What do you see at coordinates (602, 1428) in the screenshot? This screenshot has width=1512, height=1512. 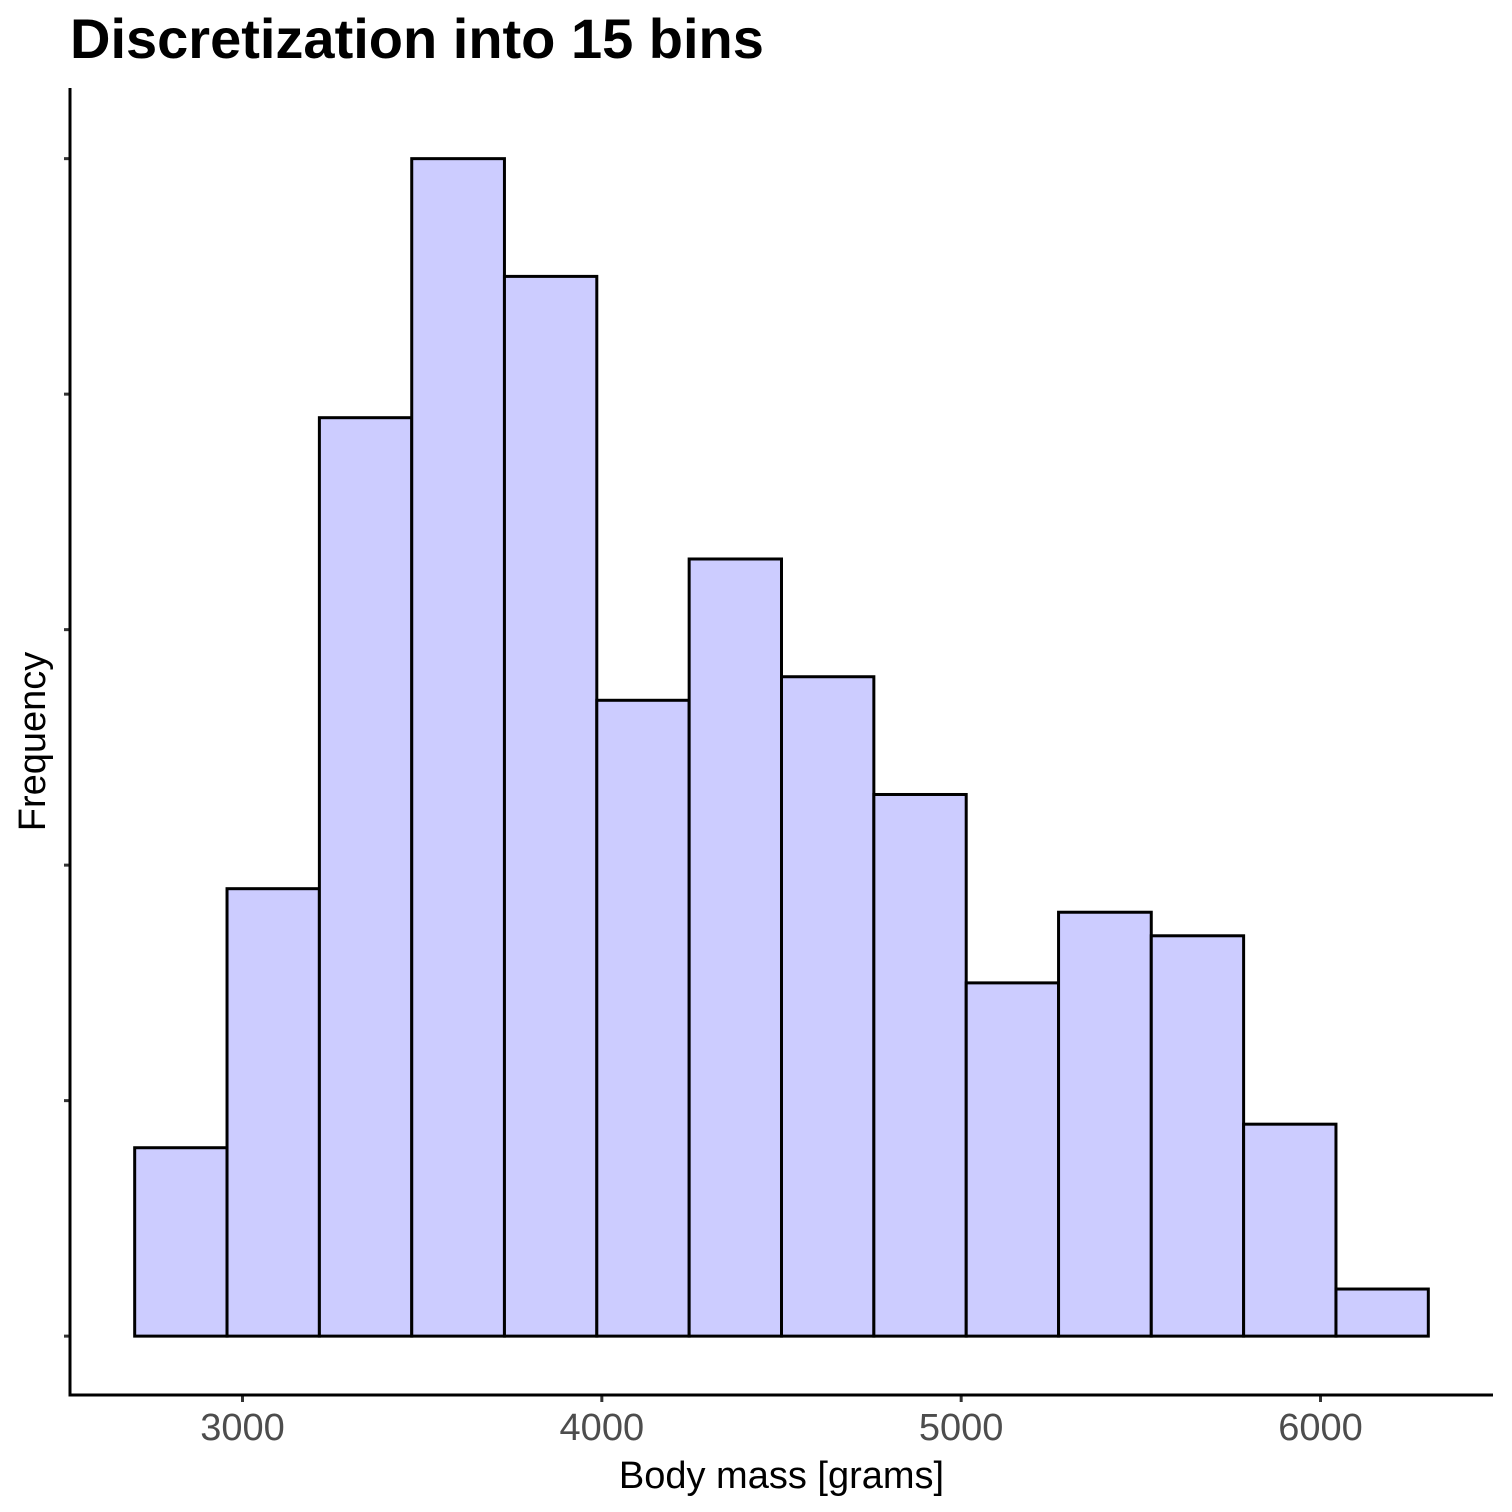 I see `x-tick-label: 4000` at bounding box center [602, 1428].